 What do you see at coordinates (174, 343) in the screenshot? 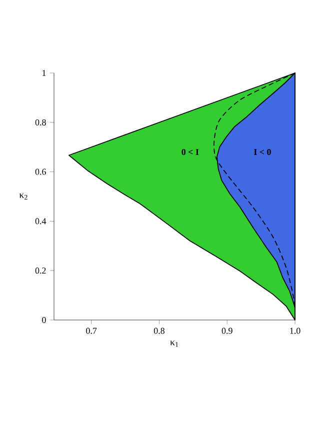
I see `x-axis-title: κ$_{1}$` at bounding box center [174, 343].